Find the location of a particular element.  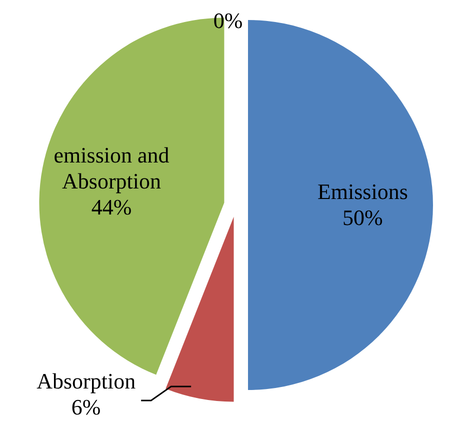

data-label: 44% is located at coordinates (111, 207).